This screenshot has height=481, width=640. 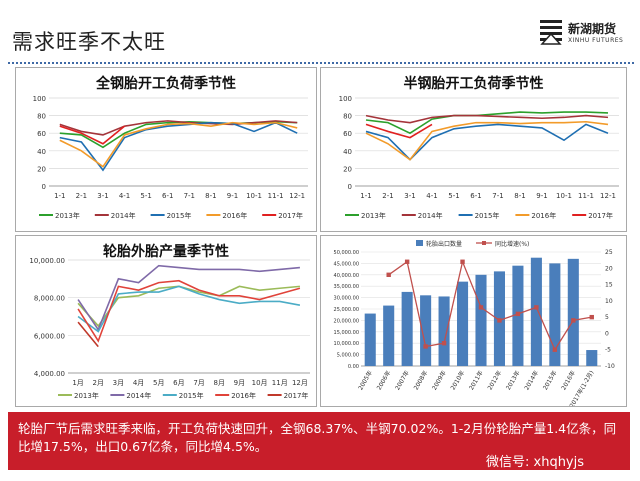 I want to click on chart-title: 半钢胎开工负荷季节性, so click(x=474, y=83).